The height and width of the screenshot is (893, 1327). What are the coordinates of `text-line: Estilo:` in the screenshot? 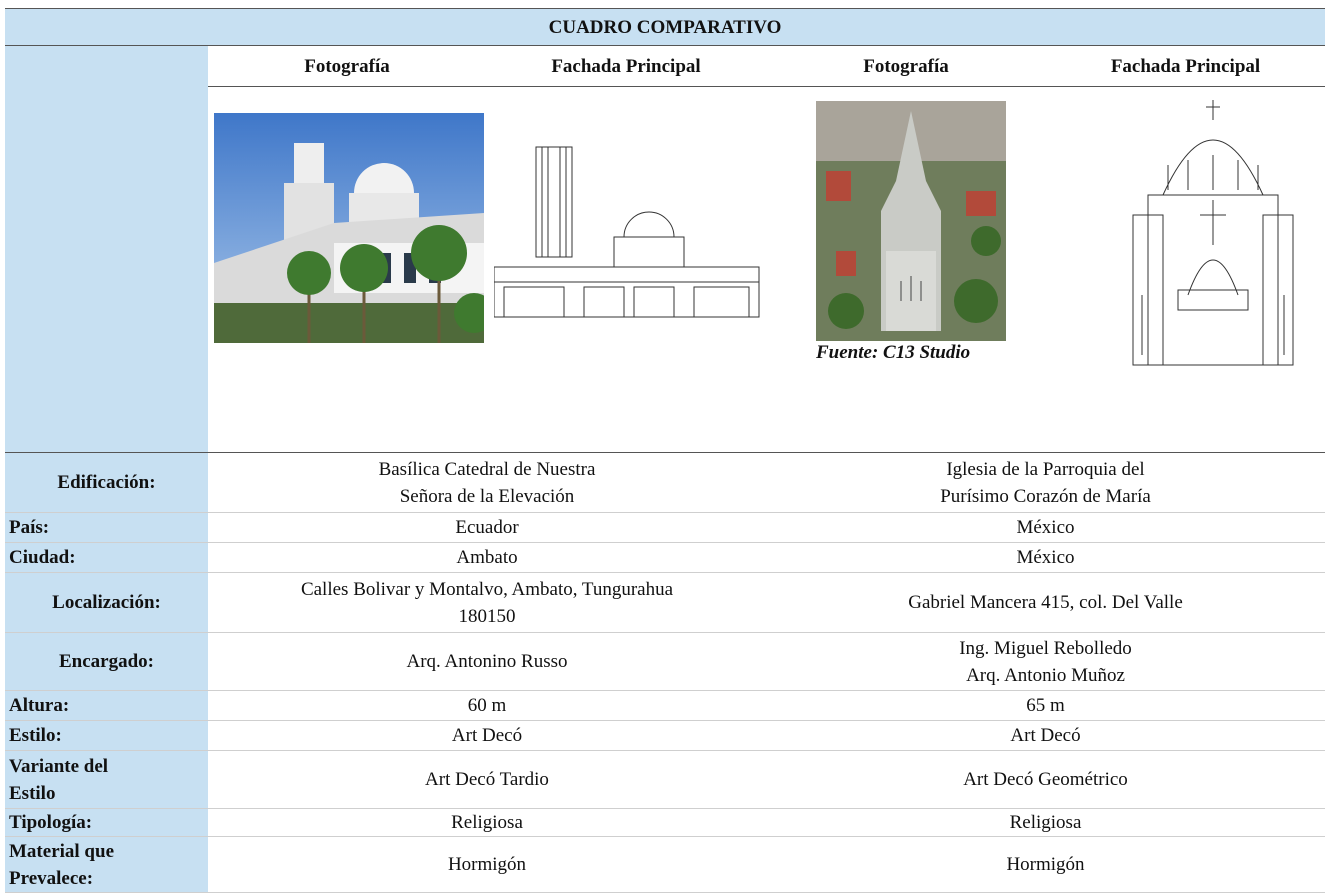 It's located at (35, 735).